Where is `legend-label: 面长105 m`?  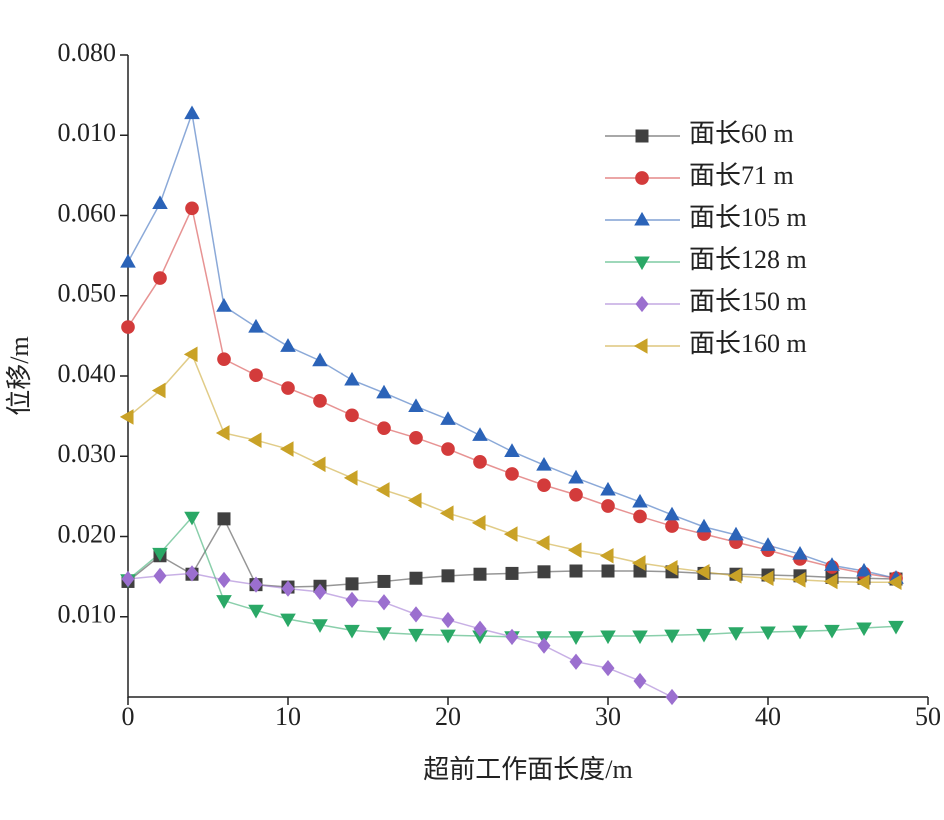
legend-label: 面长105 m is located at coordinates (748, 217).